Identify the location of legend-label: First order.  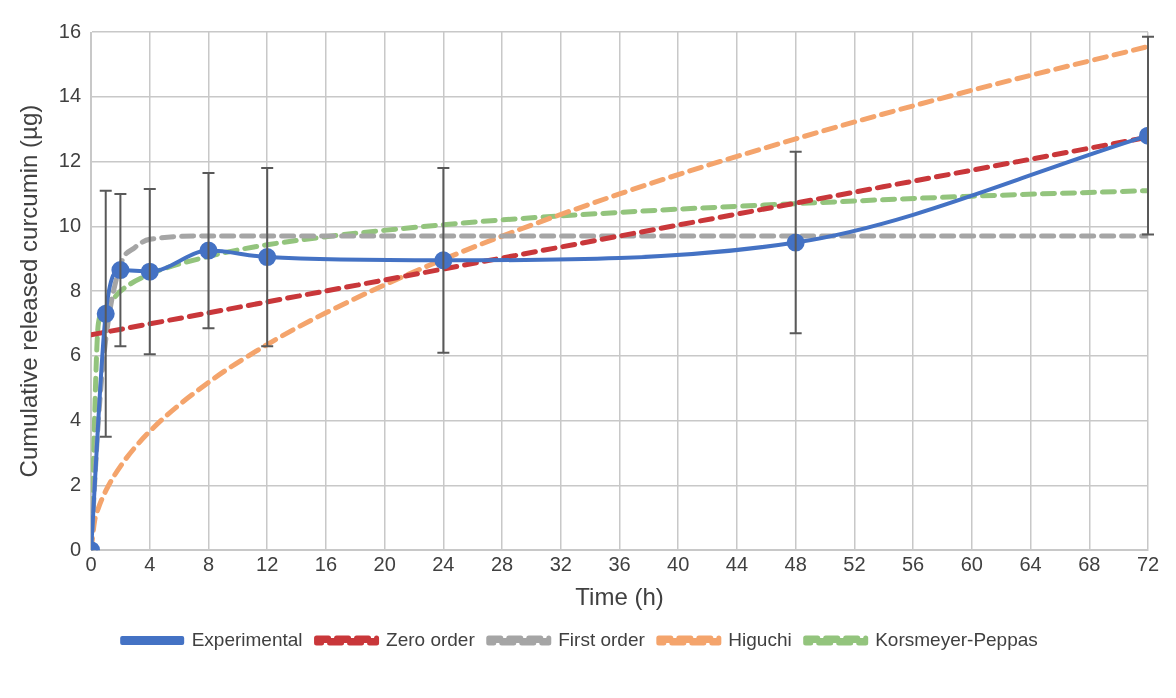
(602, 639).